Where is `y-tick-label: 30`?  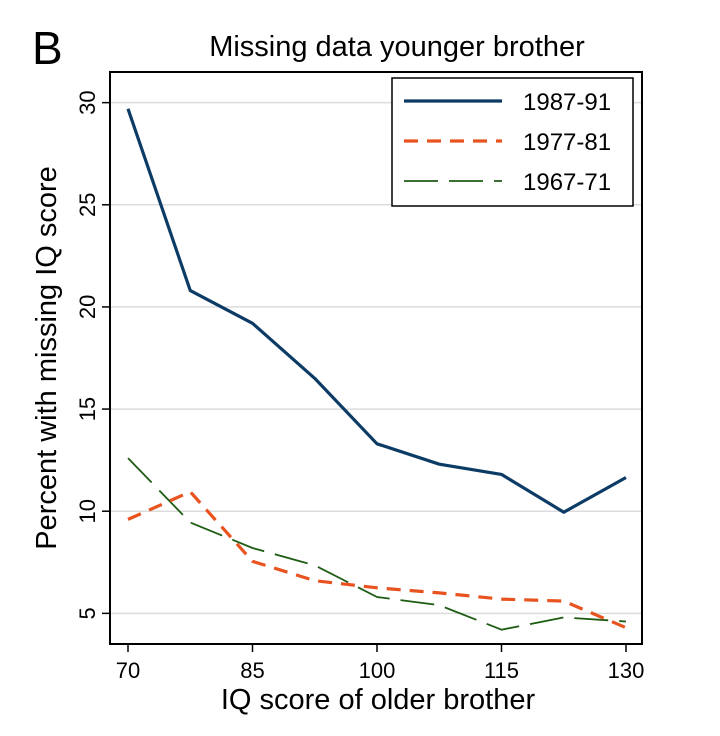 y-tick-label: 30 is located at coordinates (87, 102).